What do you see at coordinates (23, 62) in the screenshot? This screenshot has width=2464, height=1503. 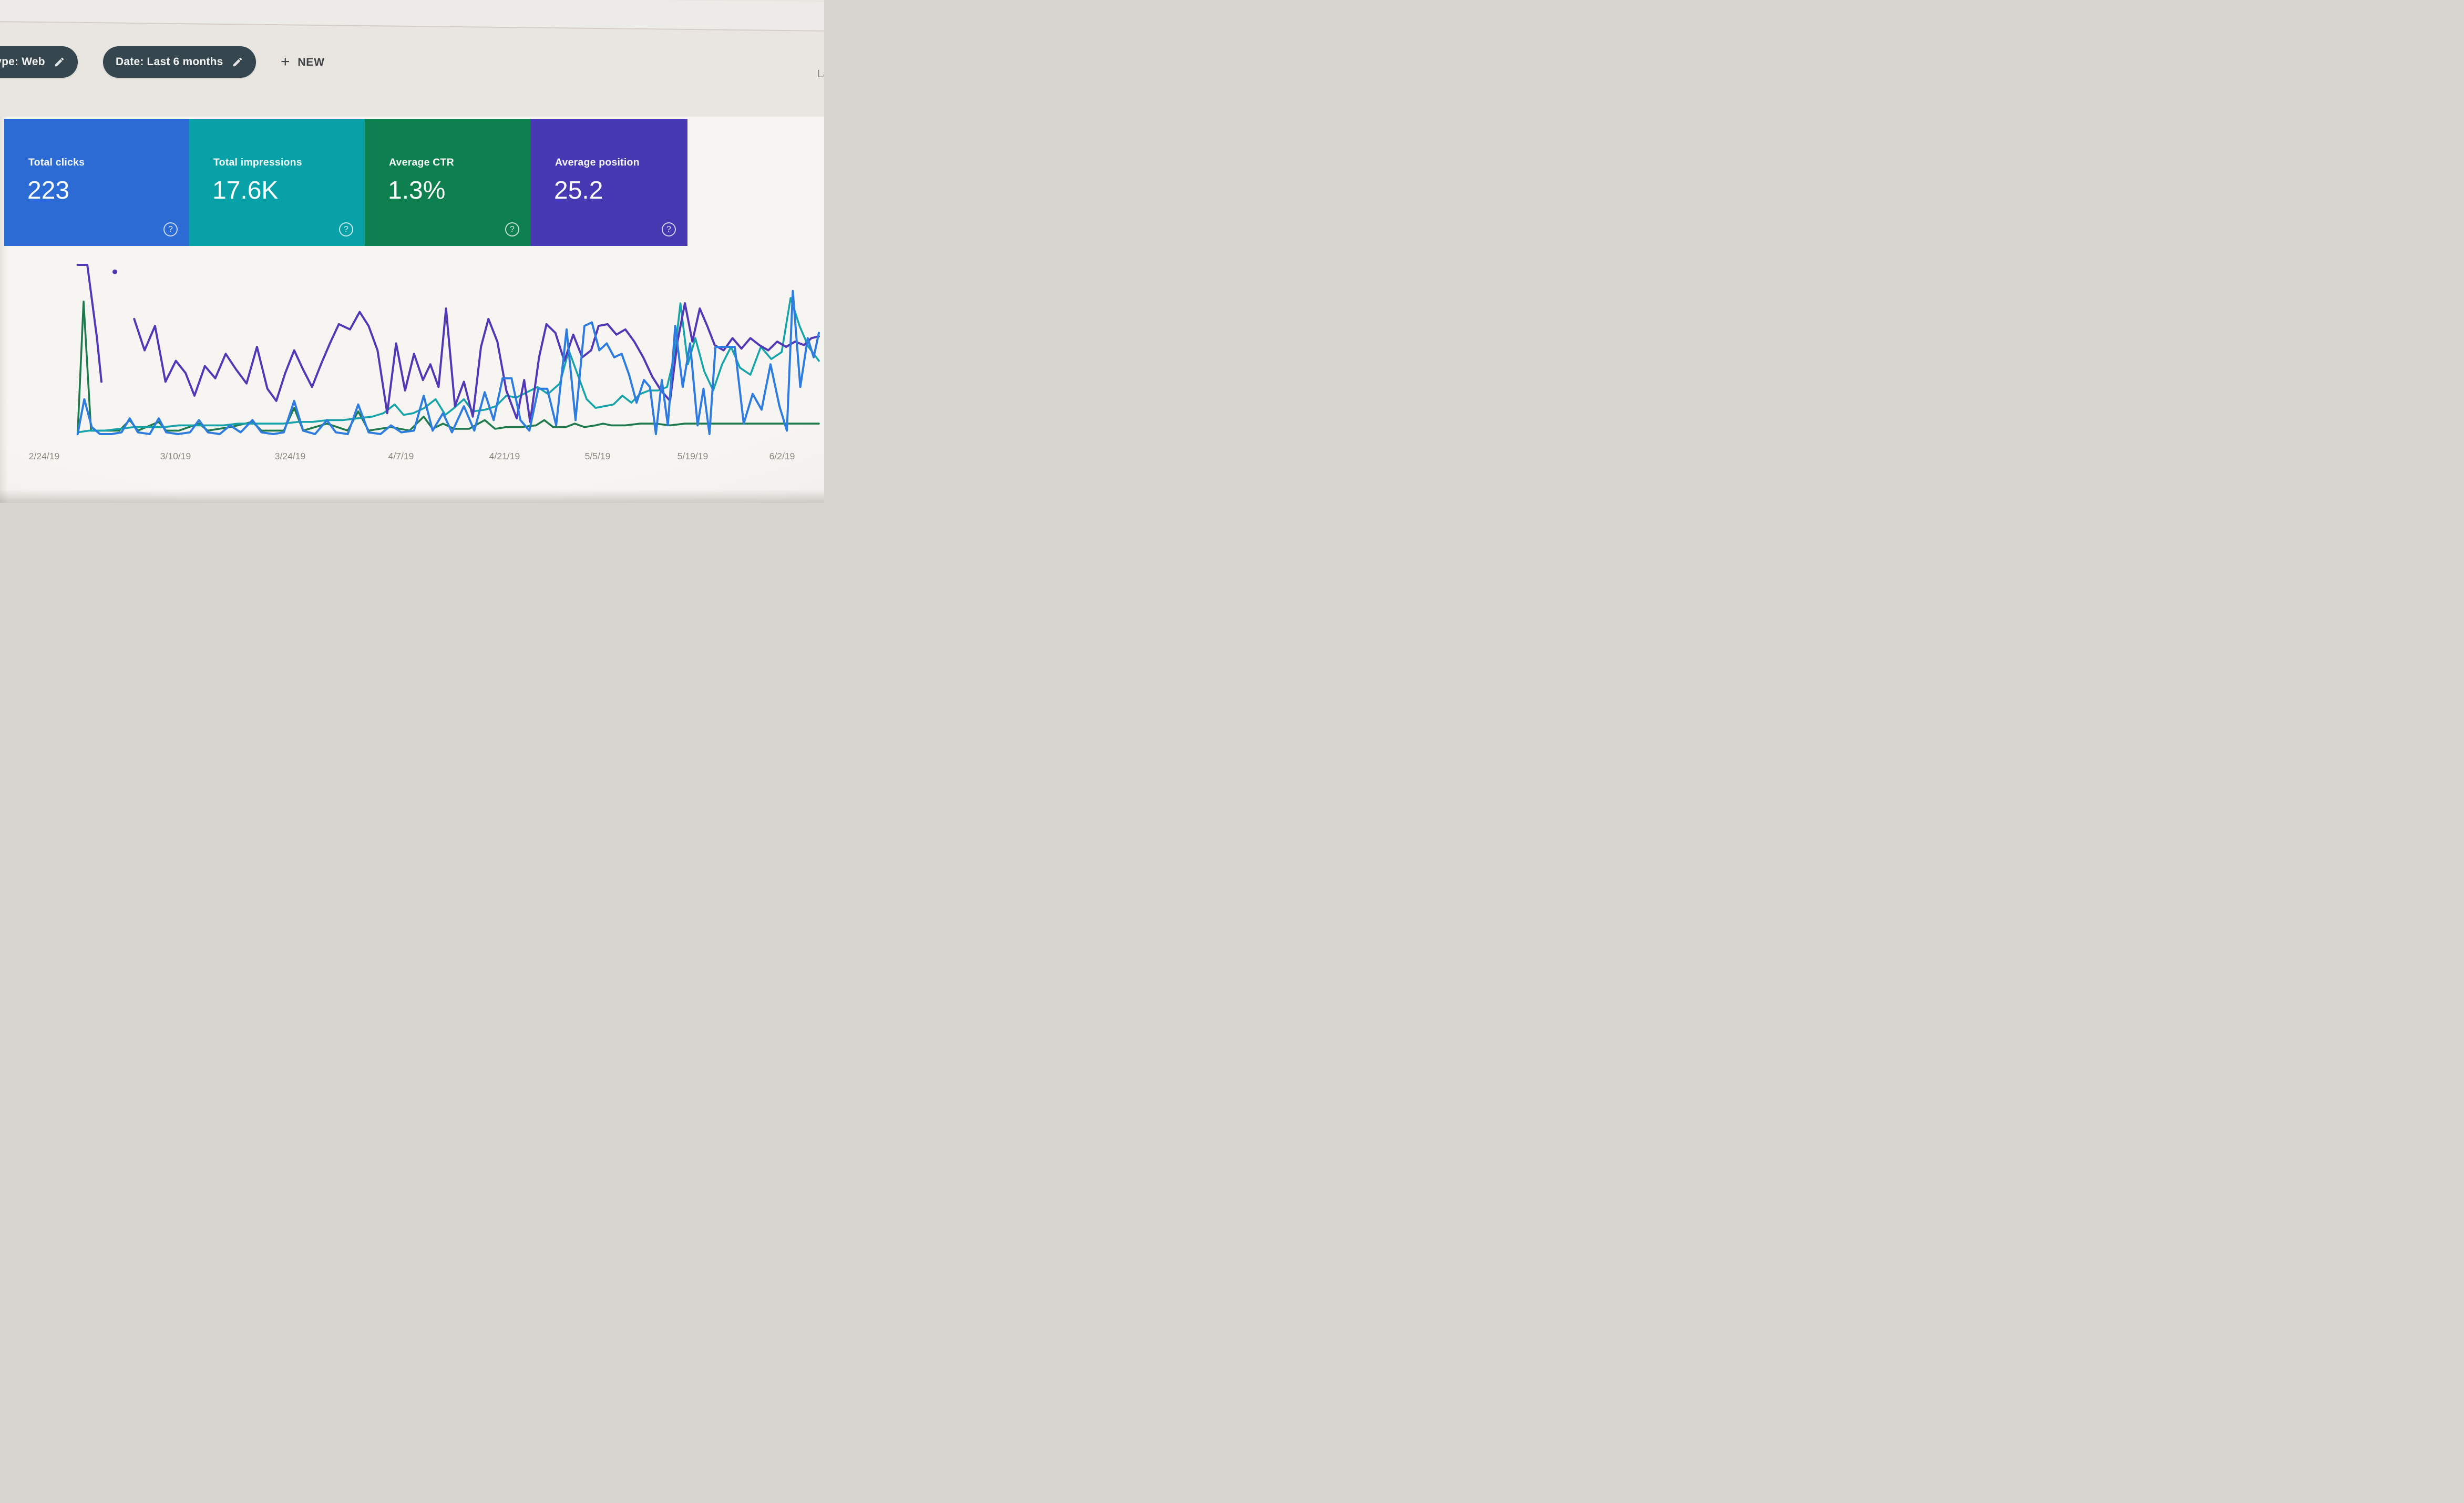 I see `search-type-chip-label: type: Web` at bounding box center [23, 62].